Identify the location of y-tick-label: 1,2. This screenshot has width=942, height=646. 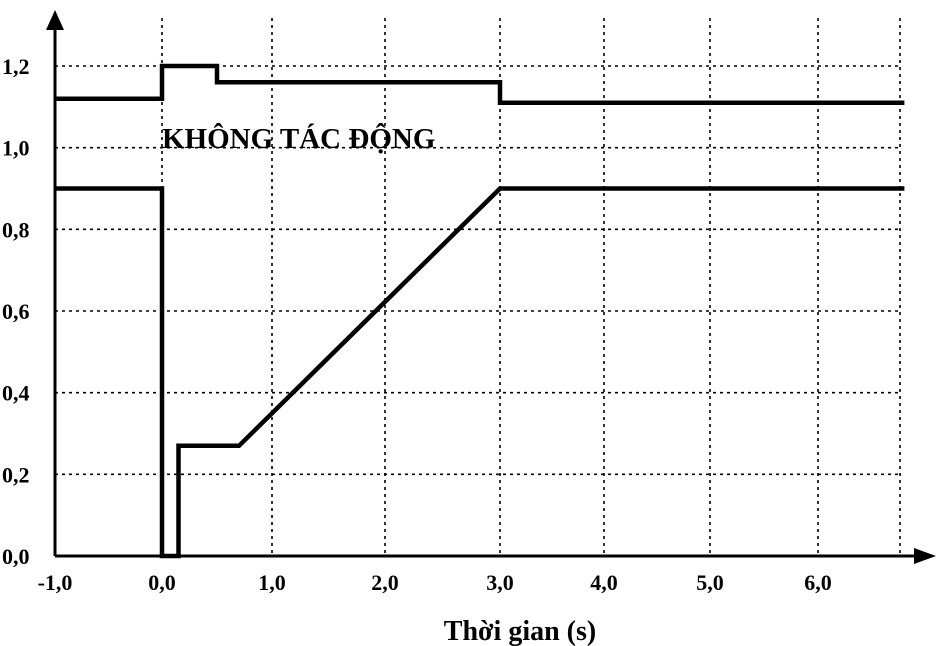
(16, 66).